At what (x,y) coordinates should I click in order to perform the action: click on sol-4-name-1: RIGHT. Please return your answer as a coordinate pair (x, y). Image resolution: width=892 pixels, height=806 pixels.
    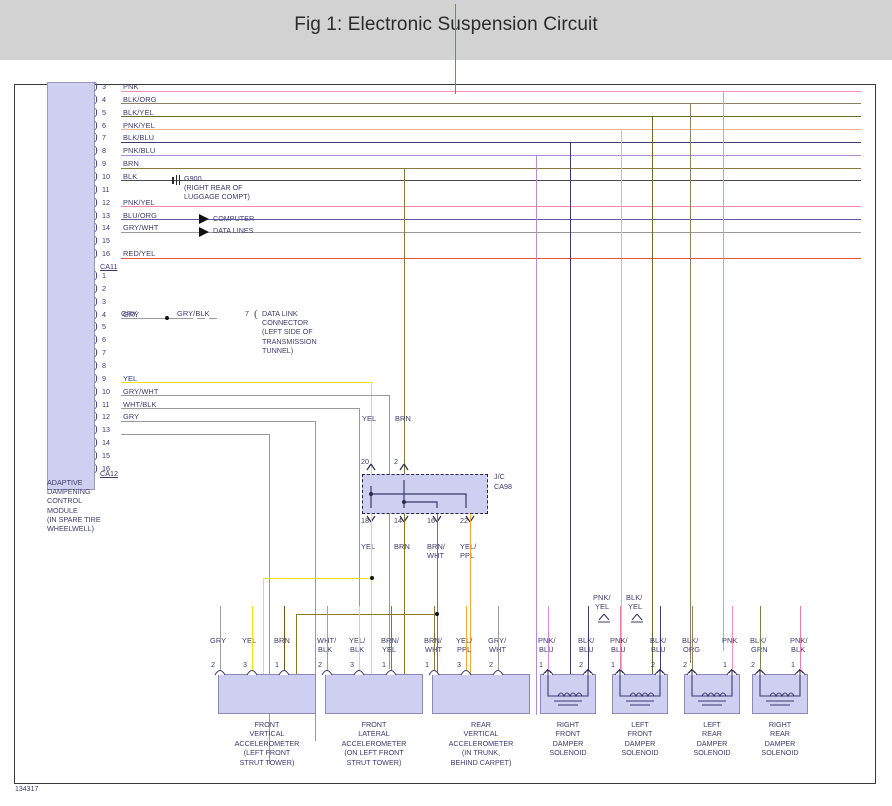
    Looking at the image, I should click on (780, 724).